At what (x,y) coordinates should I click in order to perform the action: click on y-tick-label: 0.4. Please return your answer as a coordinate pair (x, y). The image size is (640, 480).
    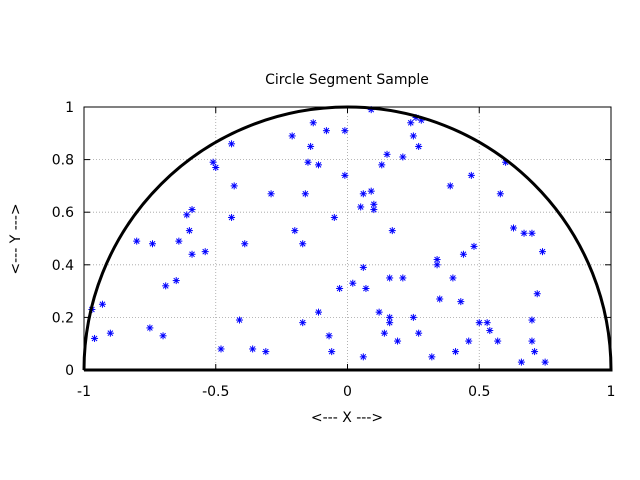
    Looking at the image, I should click on (63, 266).